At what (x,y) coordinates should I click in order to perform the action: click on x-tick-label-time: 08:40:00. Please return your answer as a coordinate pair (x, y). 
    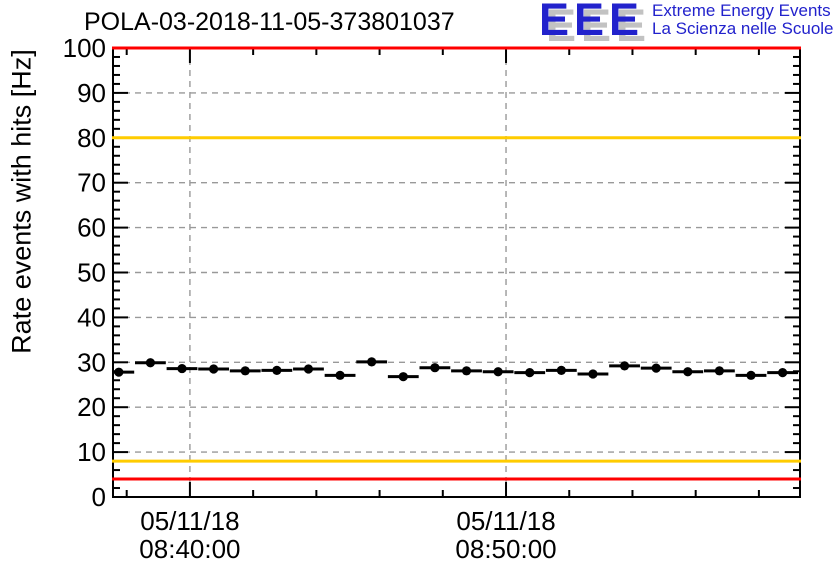
    Looking at the image, I should click on (189, 549).